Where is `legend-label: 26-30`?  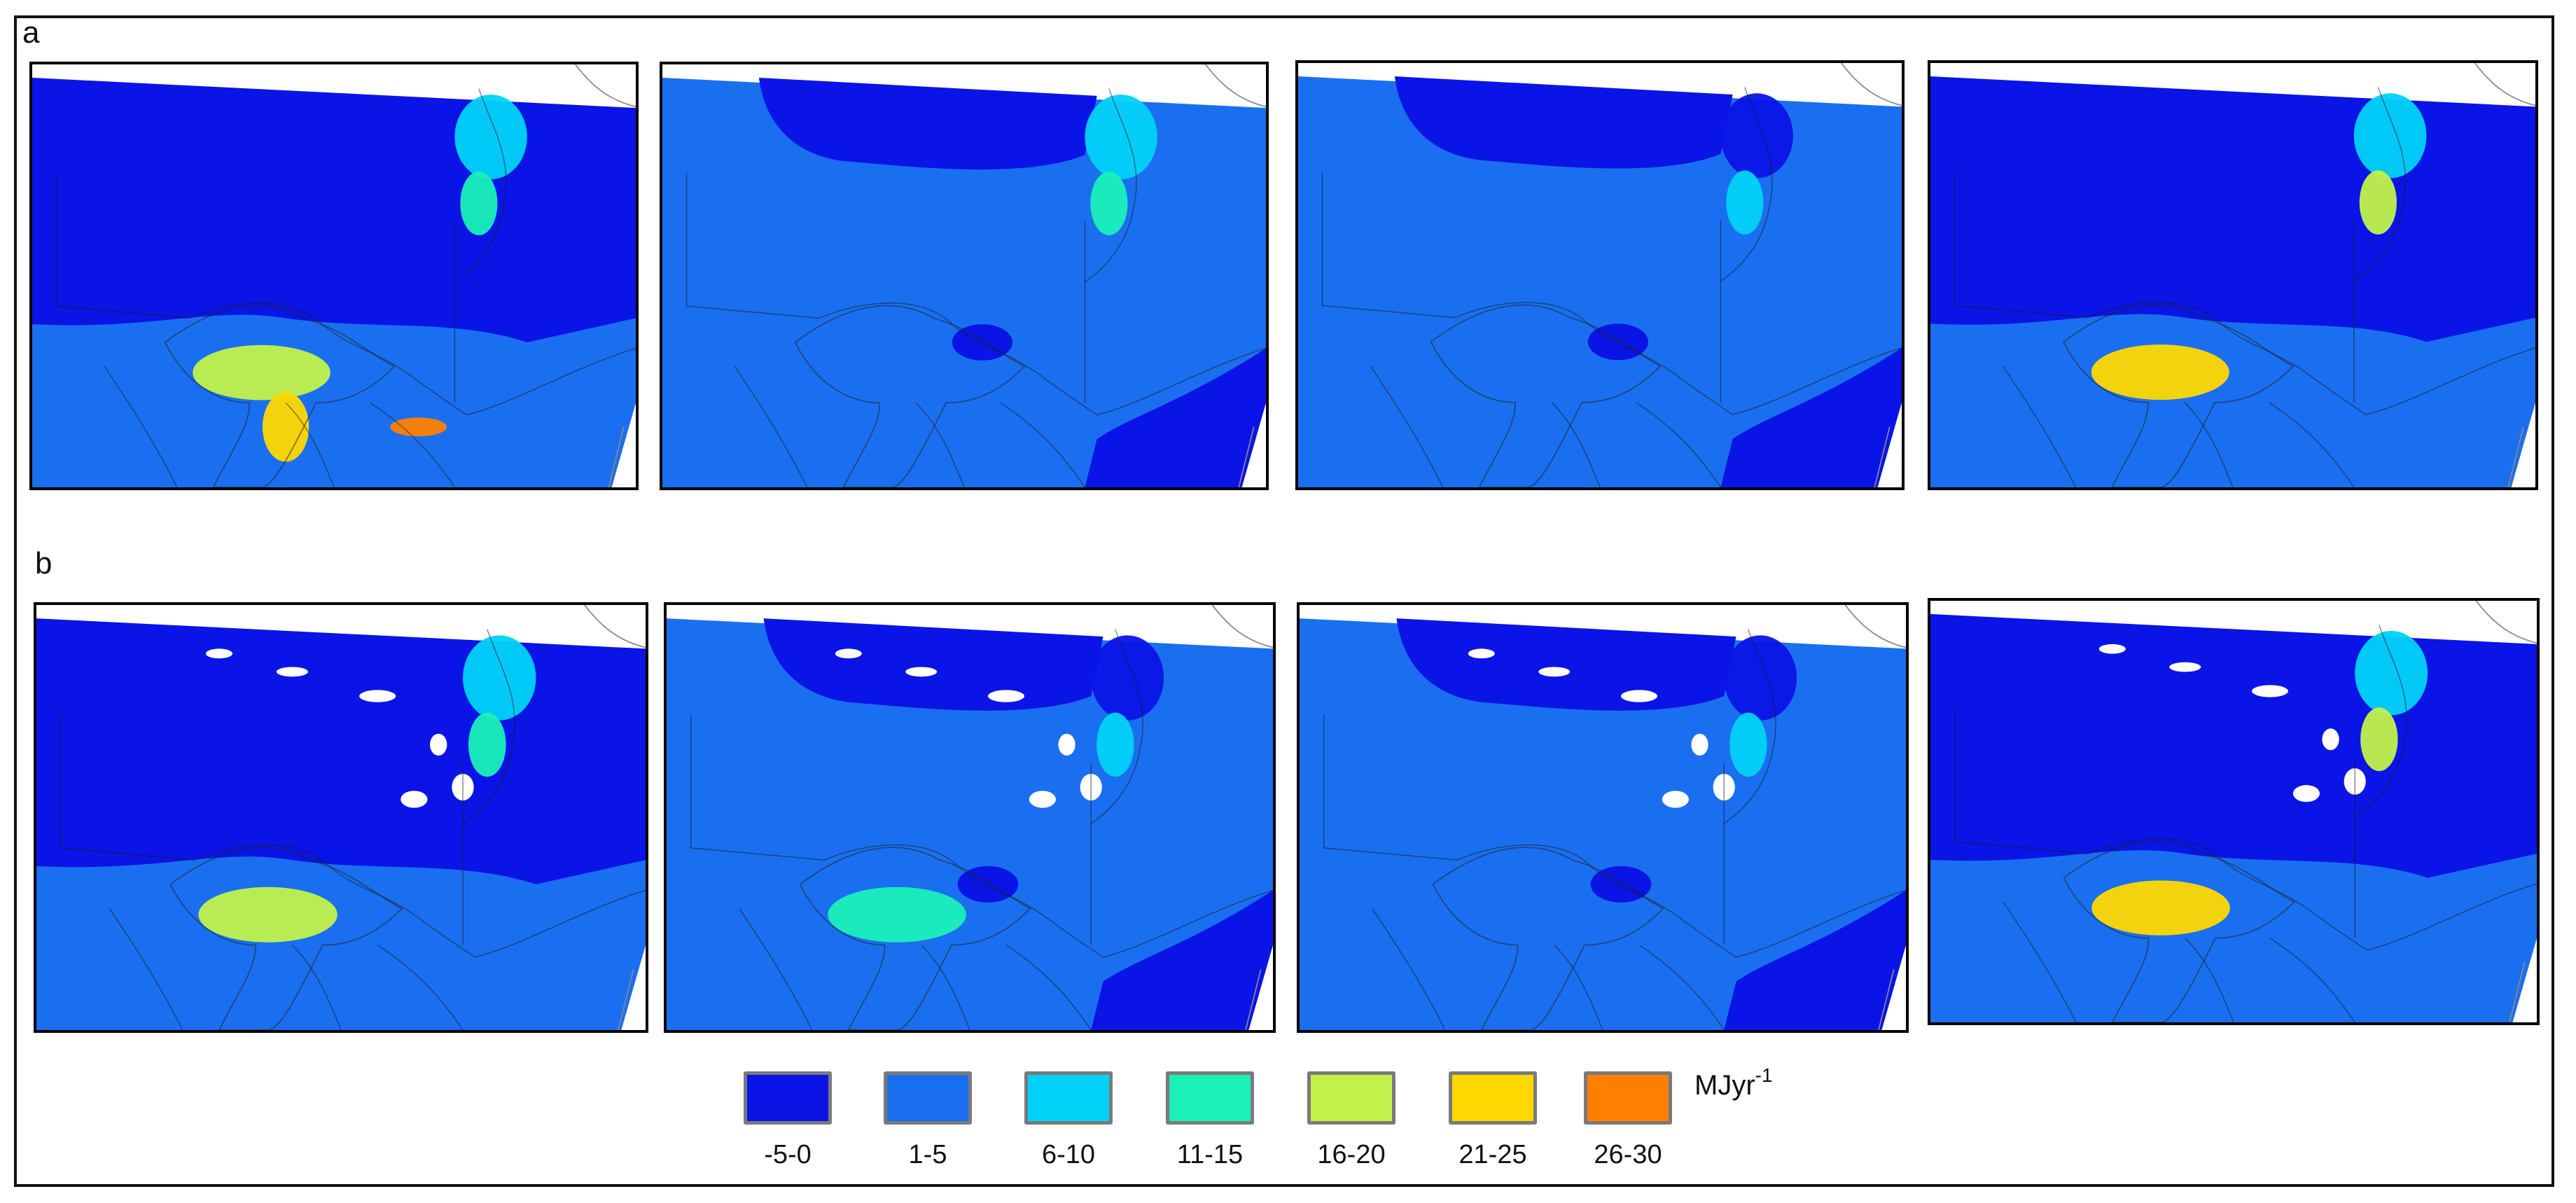
legend-label: 26-30 is located at coordinates (1628, 1154).